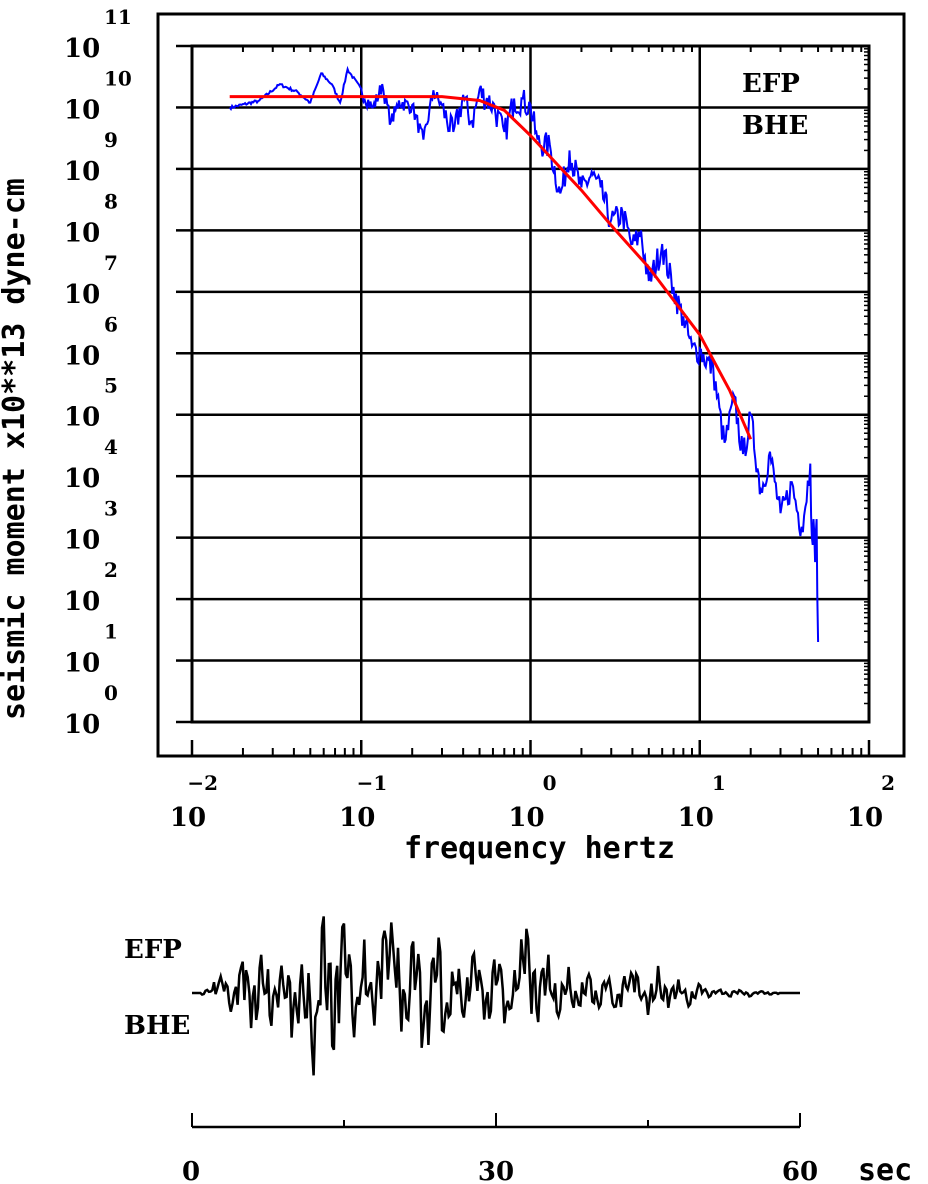 Image resolution: width=928 pixels, height=1184 pixels. What do you see at coordinates (771, 84) in the screenshot?
I see `station-label-top: EFP` at bounding box center [771, 84].